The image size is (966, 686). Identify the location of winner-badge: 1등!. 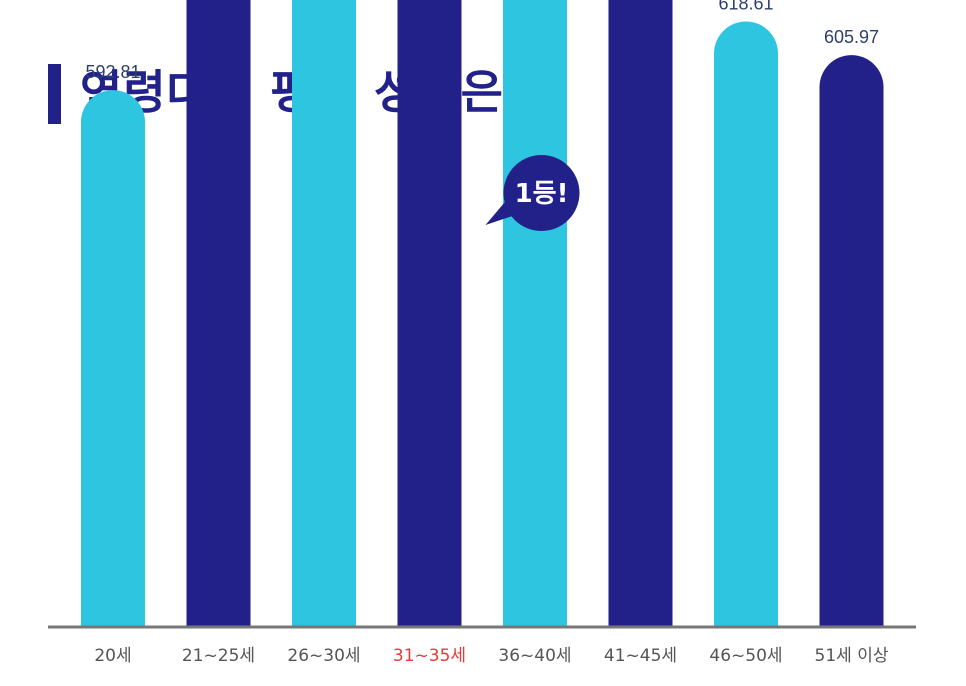
(532, 193).